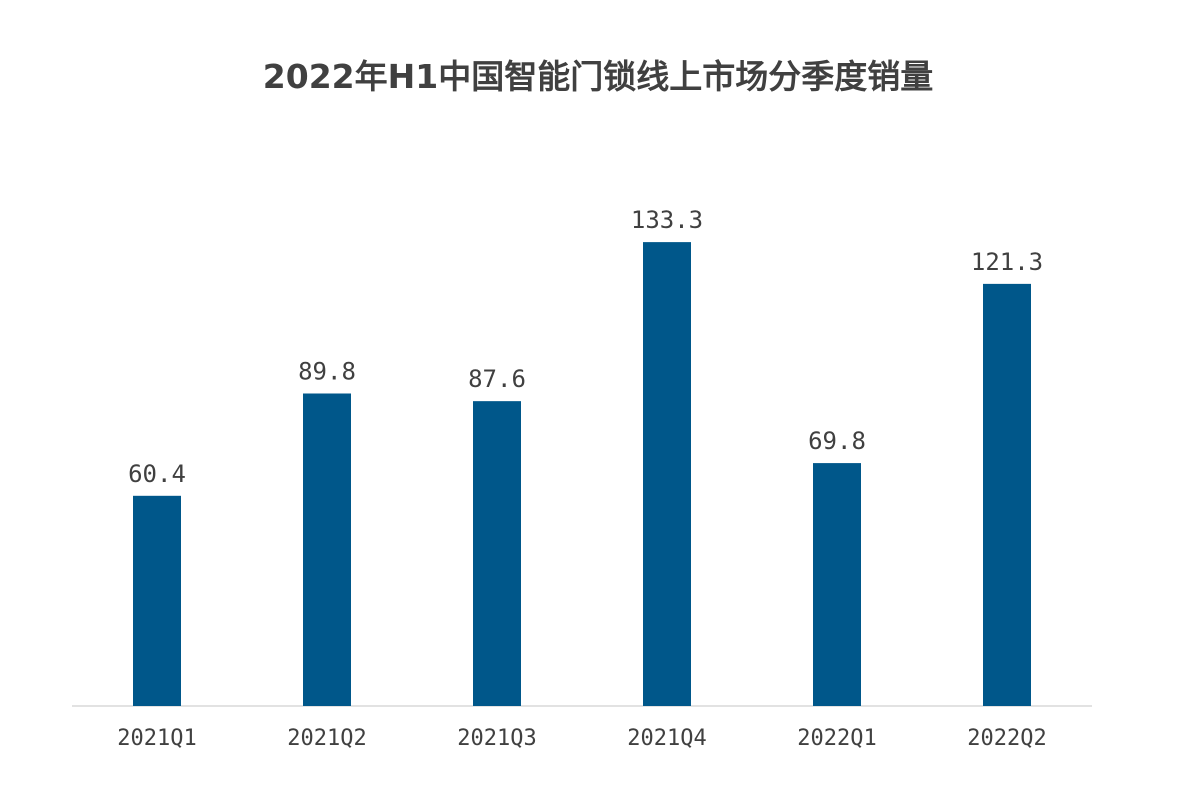 Image resolution: width=1196 pixels, height=796 pixels. I want to click on x-tick-label-2021Q4: 2021Q4, so click(666, 738).